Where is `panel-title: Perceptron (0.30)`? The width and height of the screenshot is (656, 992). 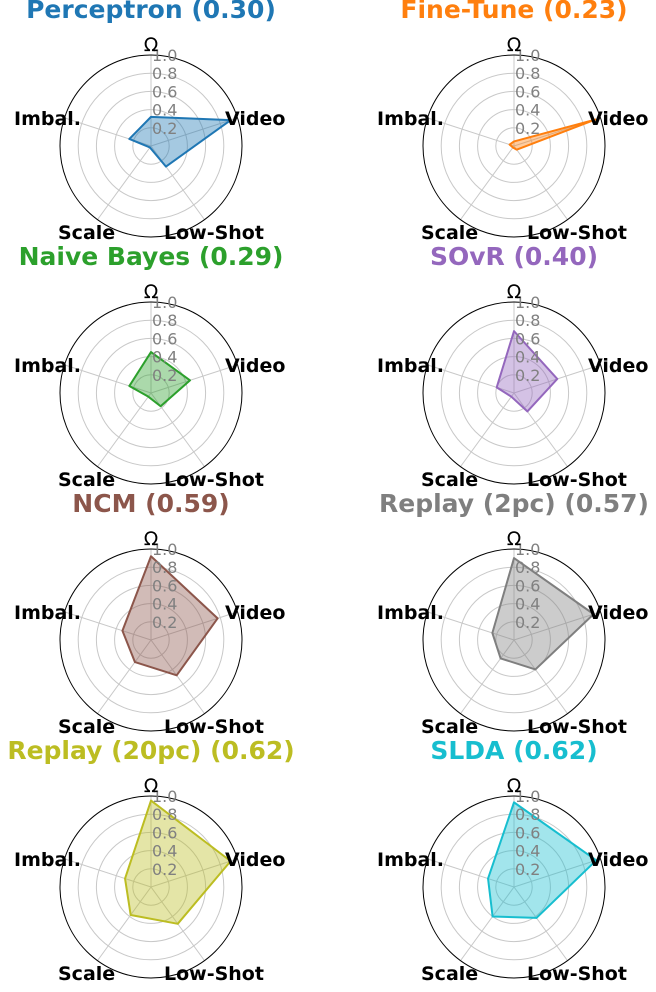 panel-title: Perceptron (0.30) is located at coordinates (151, 12).